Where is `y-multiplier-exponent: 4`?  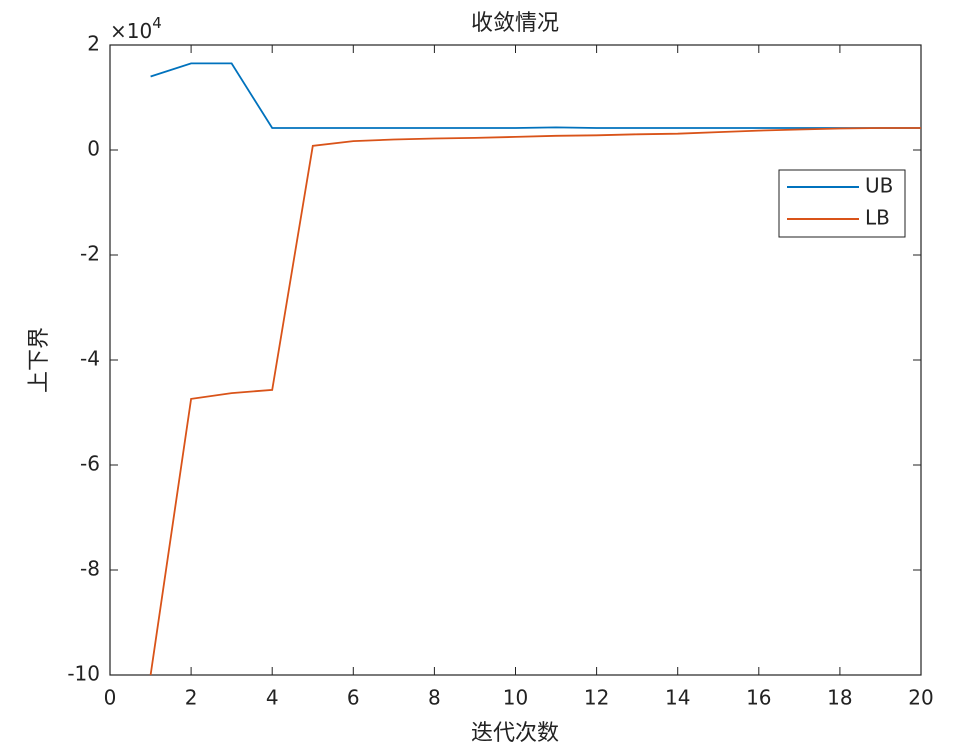
y-multiplier-exponent: 4 is located at coordinates (157, 23).